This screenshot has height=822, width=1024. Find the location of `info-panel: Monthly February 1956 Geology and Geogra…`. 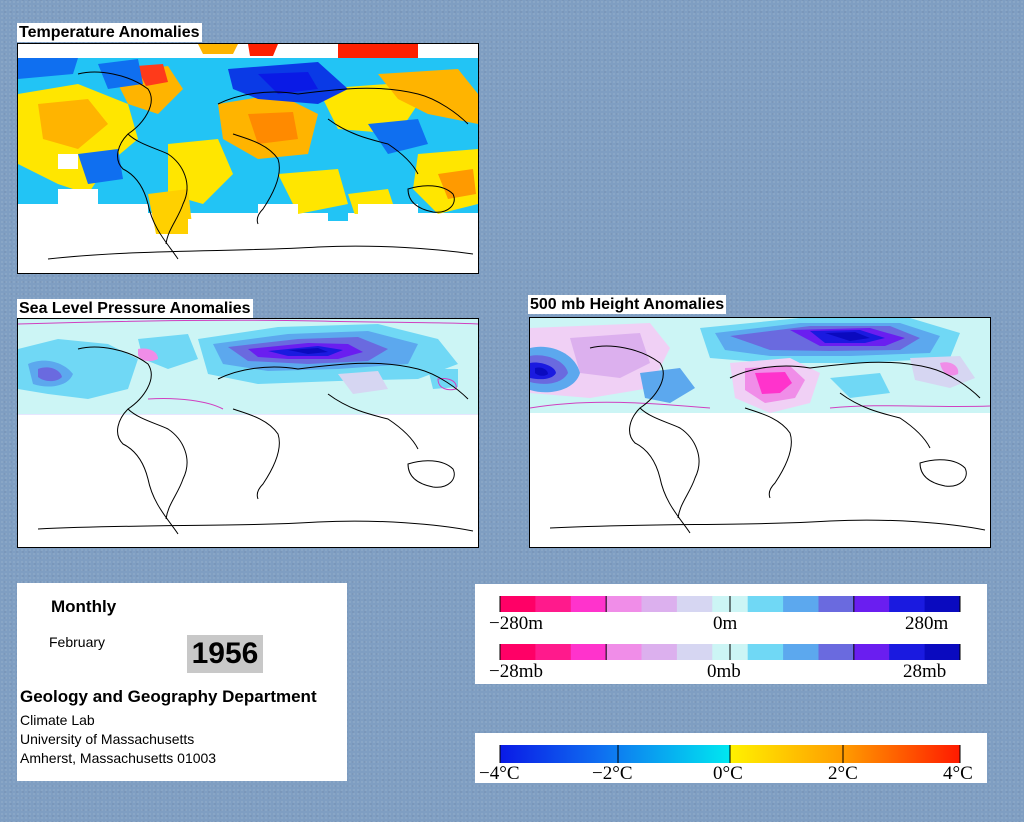

info-panel: Monthly February 1956 Geology and Geogra… is located at coordinates (182, 682).